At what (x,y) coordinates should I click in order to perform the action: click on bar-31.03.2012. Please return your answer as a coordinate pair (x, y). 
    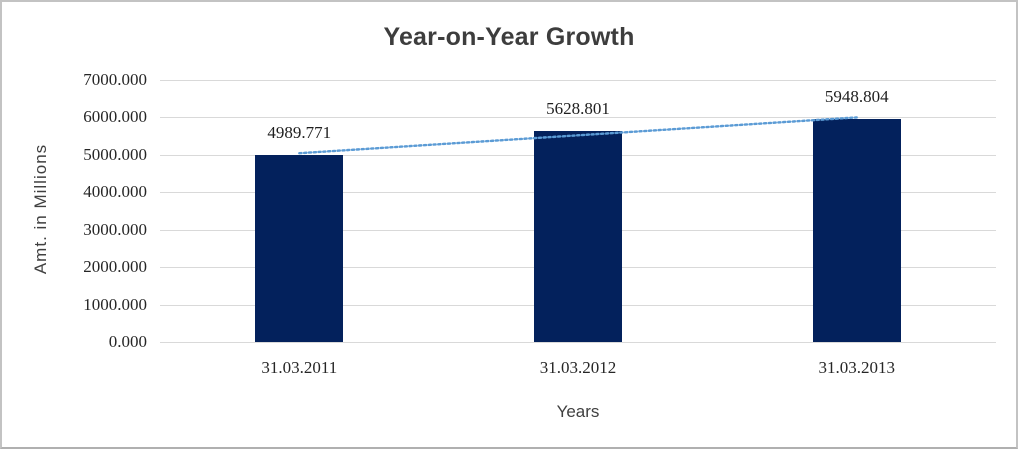
    Looking at the image, I should click on (578, 236).